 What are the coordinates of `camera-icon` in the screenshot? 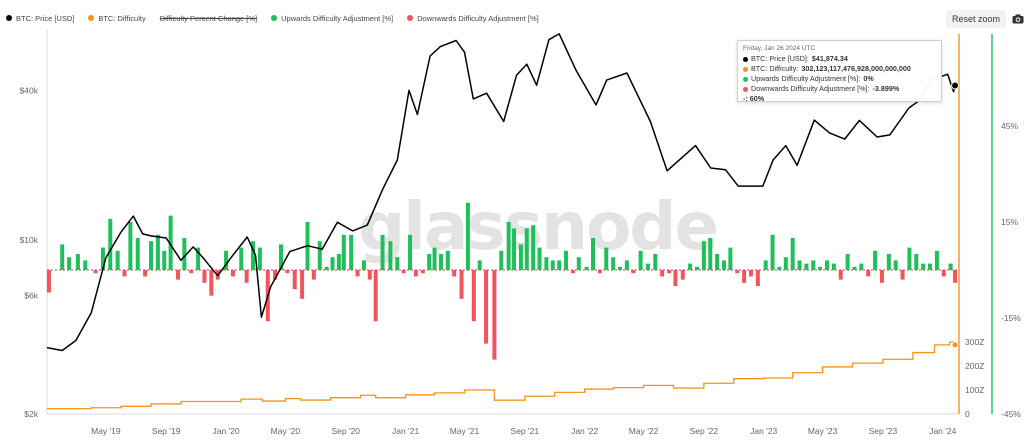 It's located at (1018, 19).